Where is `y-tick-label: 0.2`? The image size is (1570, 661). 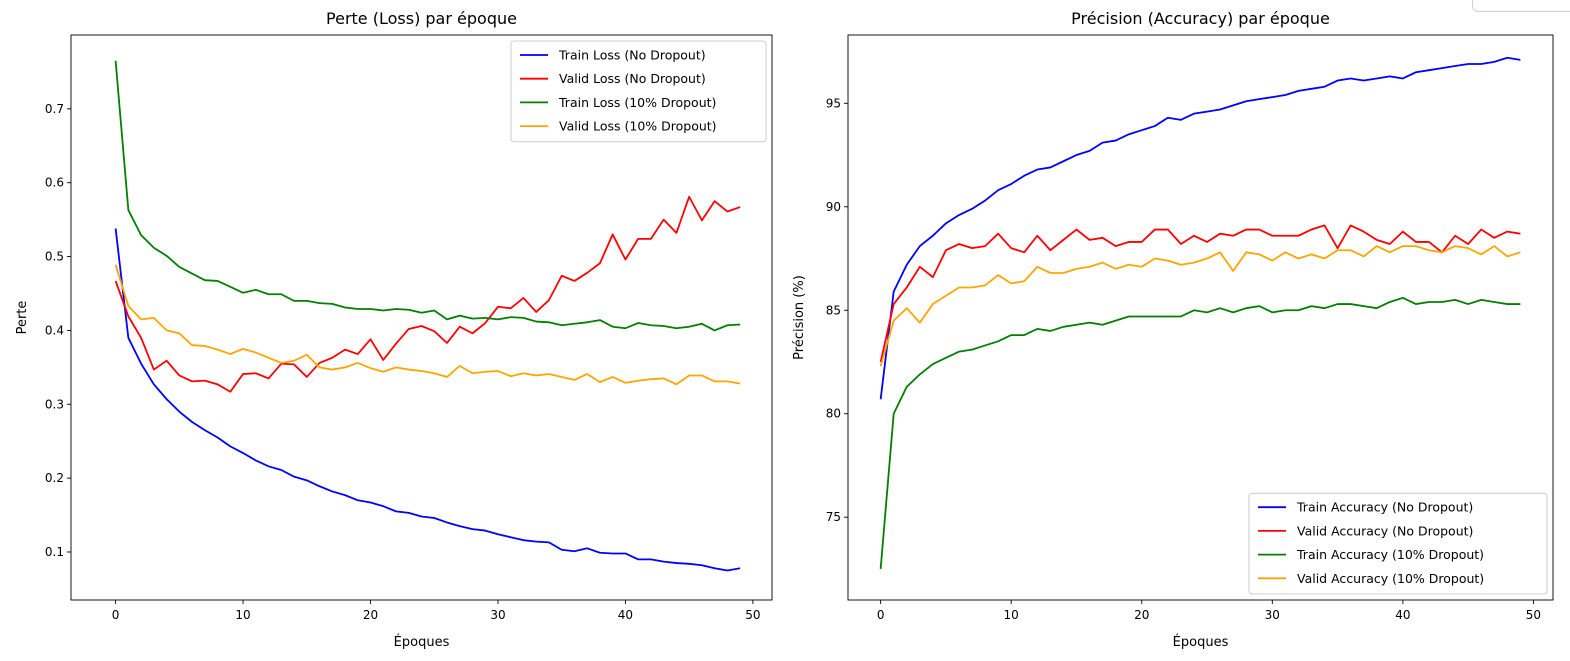
y-tick-label: 0.2 is located at coordinates (54, 478).